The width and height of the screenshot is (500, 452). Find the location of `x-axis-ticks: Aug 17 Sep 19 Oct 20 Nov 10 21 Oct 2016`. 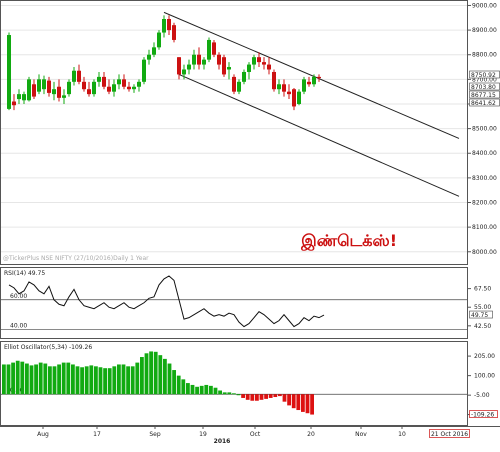

x-axis-ticks: Aug 17 Sep 19 Oct 20 Nov 10 21 Oct 2016 is located at coordinates (253, 432).